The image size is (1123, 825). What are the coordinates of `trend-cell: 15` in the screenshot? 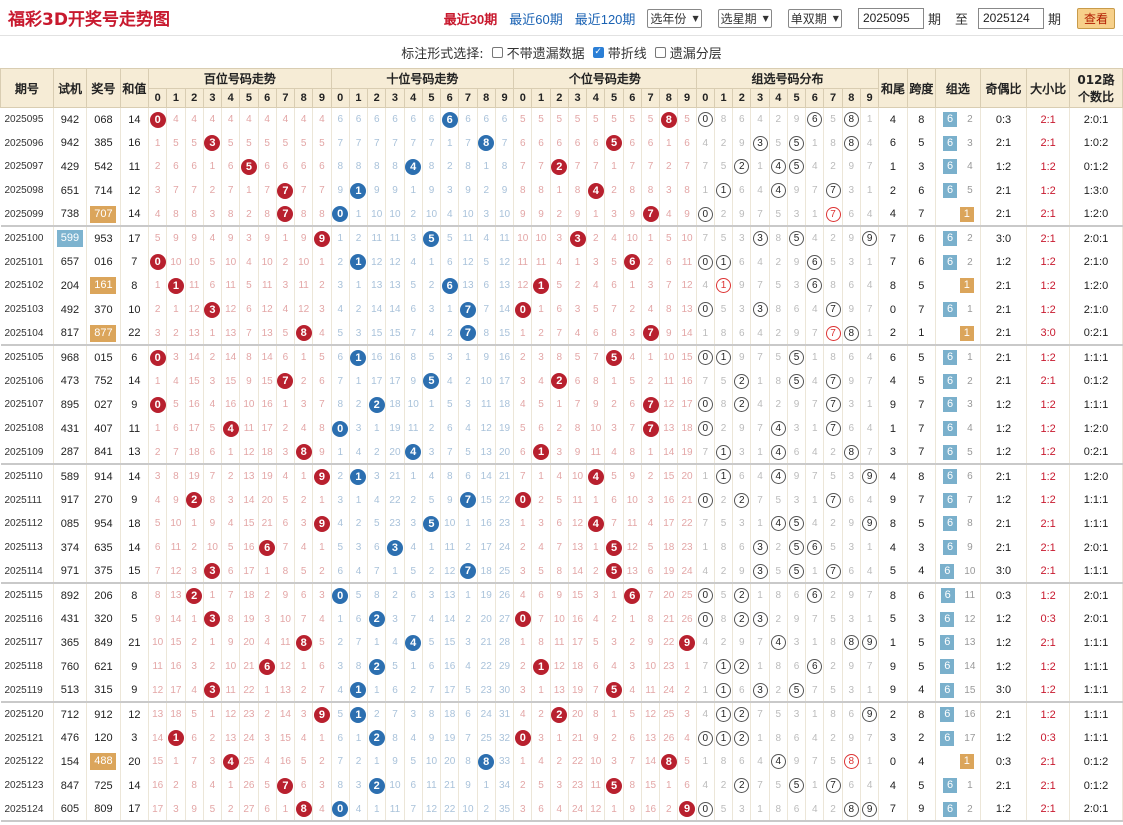 It's located at (194, 381).